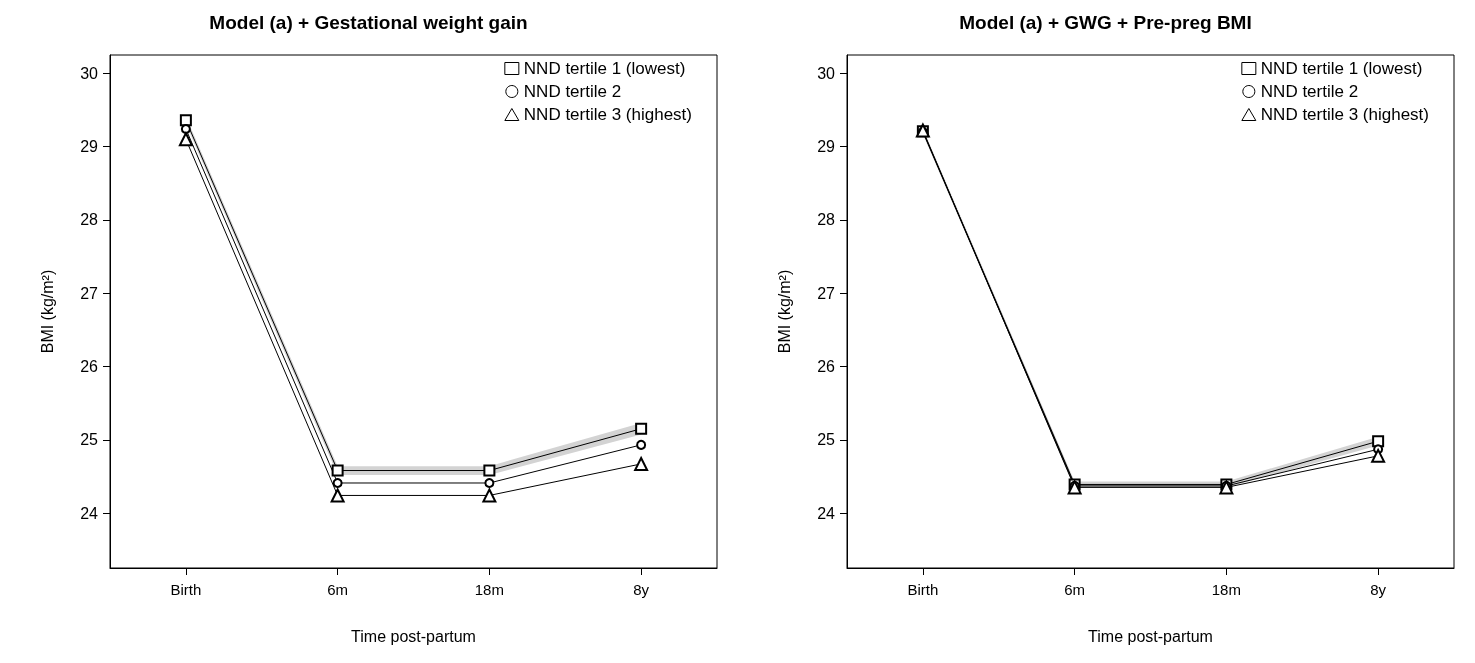 This screenshot has width=1475, height=663. What do you see at coordinates (368, 22) in the screenshot?
I see `chart-title: Model (a) + Gestational weight gain` at bounding box center [368, 22].